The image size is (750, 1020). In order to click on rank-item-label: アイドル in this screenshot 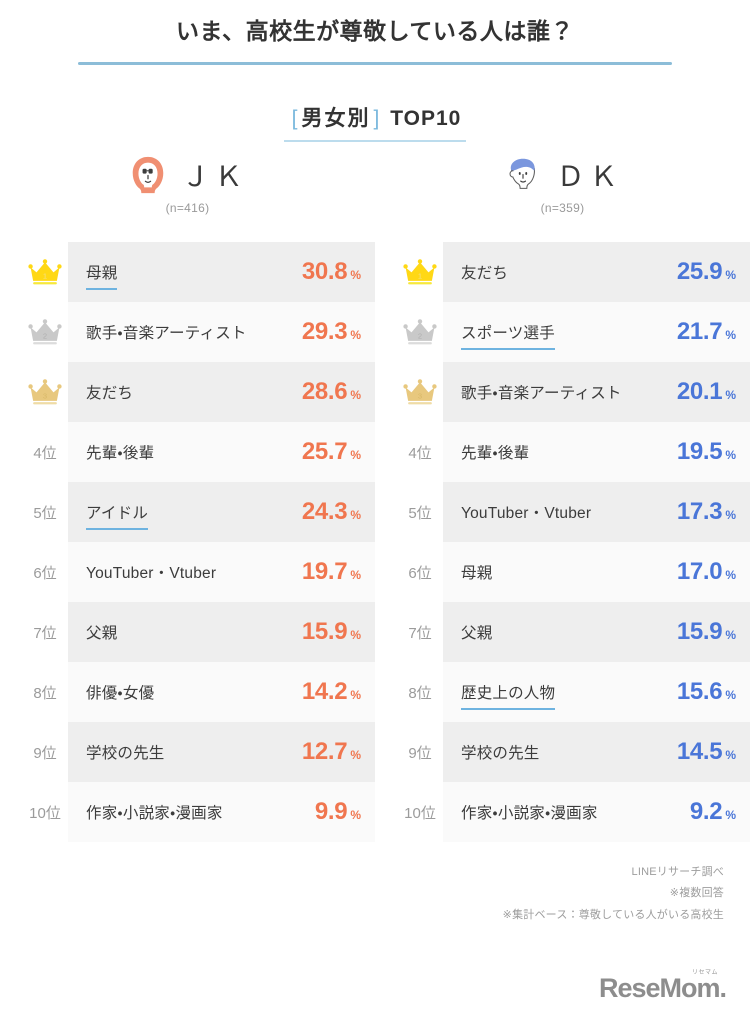, I will do `click(117, 515)`.